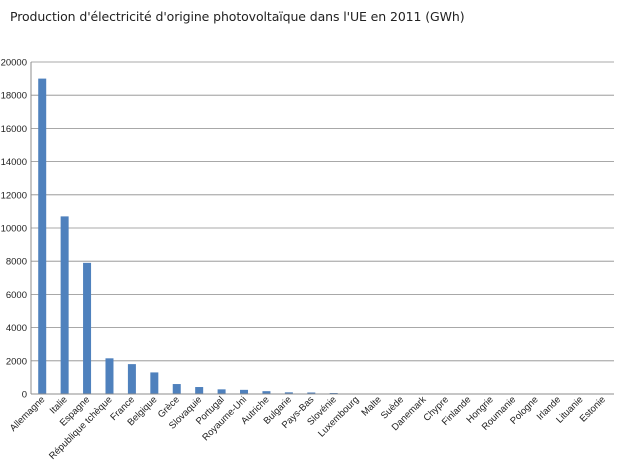 The image size is (620, 465). I want to click on y-tick-label: 18000, so click(14, 96).